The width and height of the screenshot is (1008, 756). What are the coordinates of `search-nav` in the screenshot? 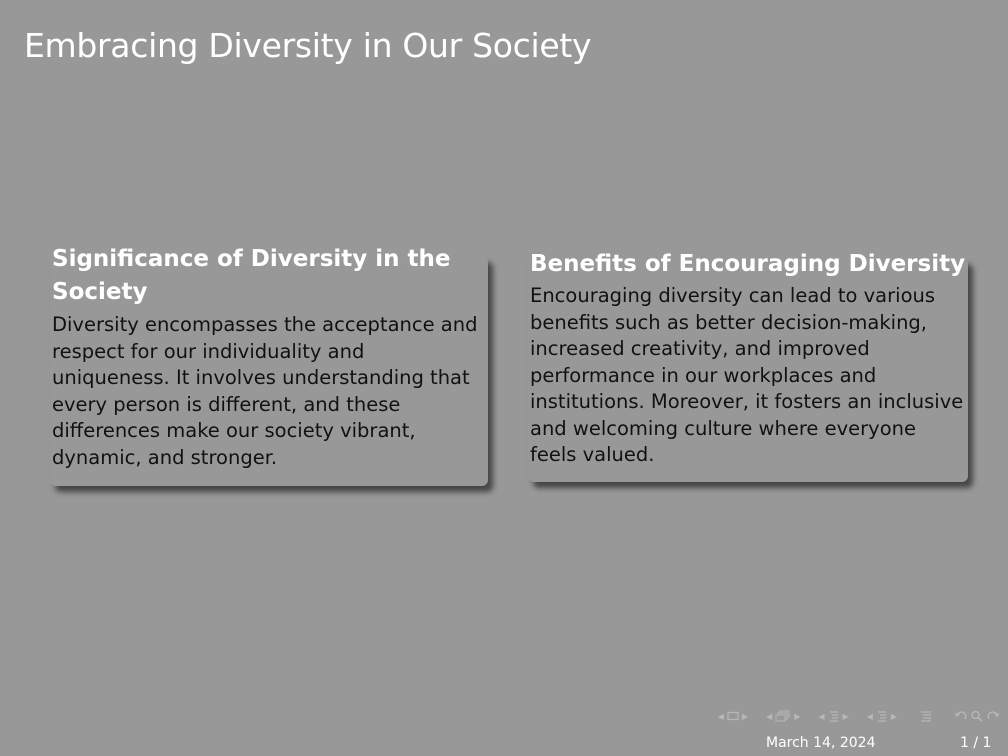 It's located at (977, 716).